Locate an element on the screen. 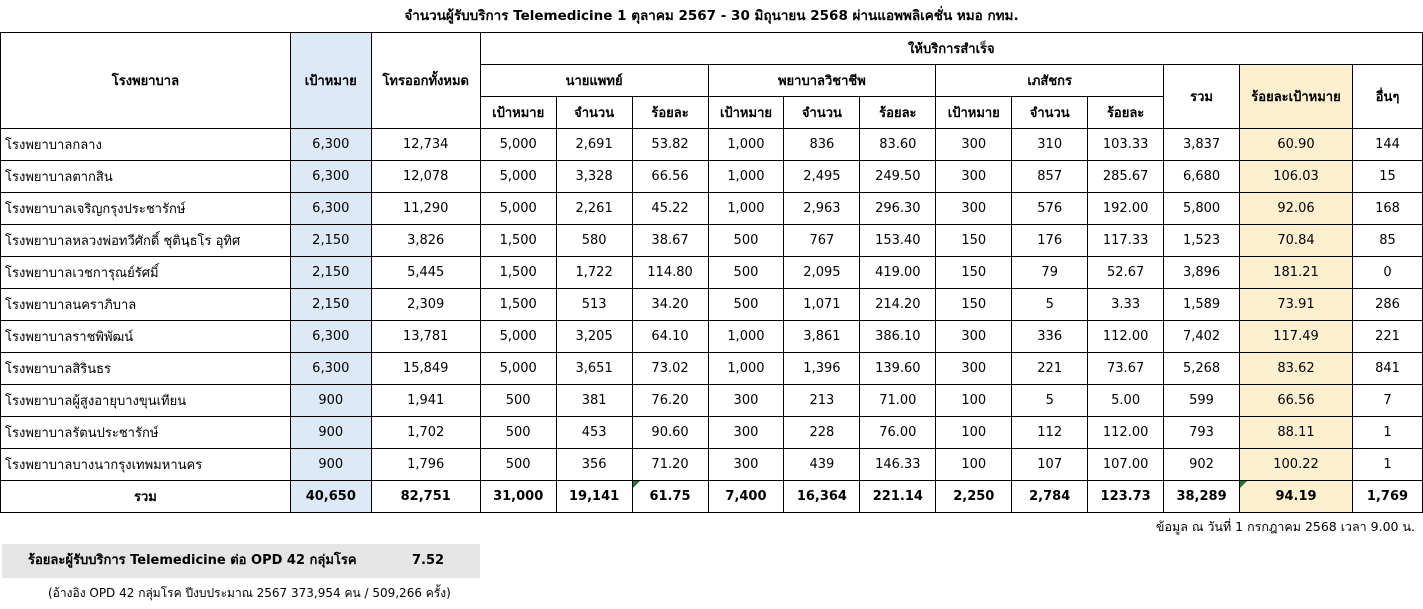 The image size is (1423, 609). cell-target: 900 is located at coordinates (330, 464).